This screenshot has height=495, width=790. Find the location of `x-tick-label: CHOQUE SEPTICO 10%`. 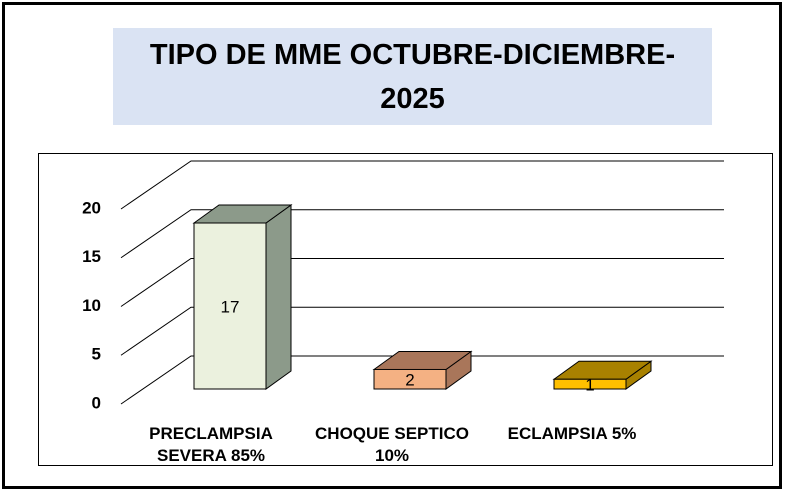

x-tick-label: CHOQUE SEPTICO 10% is located at coordinates (392, 444).